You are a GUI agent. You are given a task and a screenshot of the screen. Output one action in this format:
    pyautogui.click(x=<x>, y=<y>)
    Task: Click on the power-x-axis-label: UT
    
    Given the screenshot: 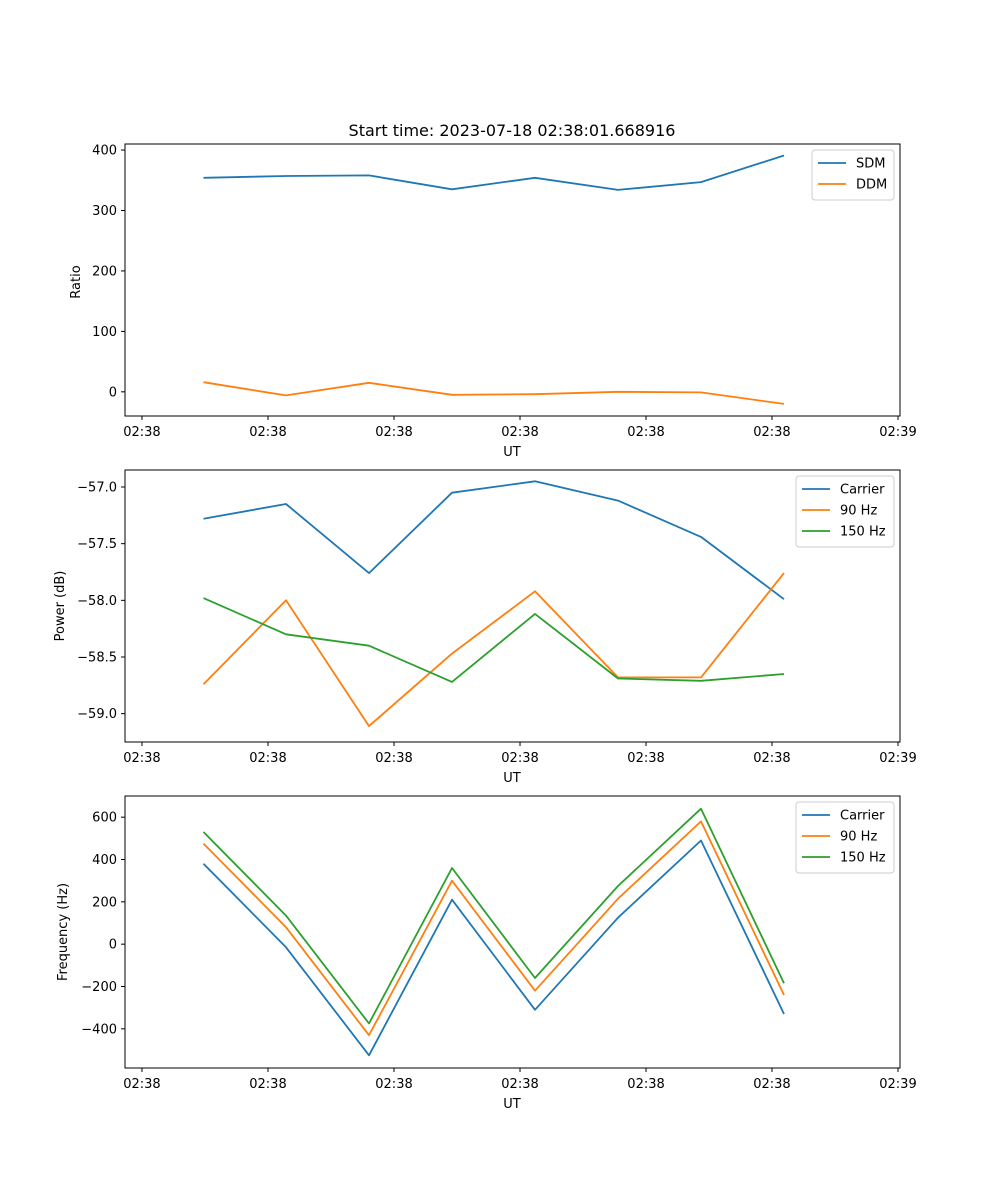 What is the action you would take?
    pyautogui.click(x=512, y=778)
    